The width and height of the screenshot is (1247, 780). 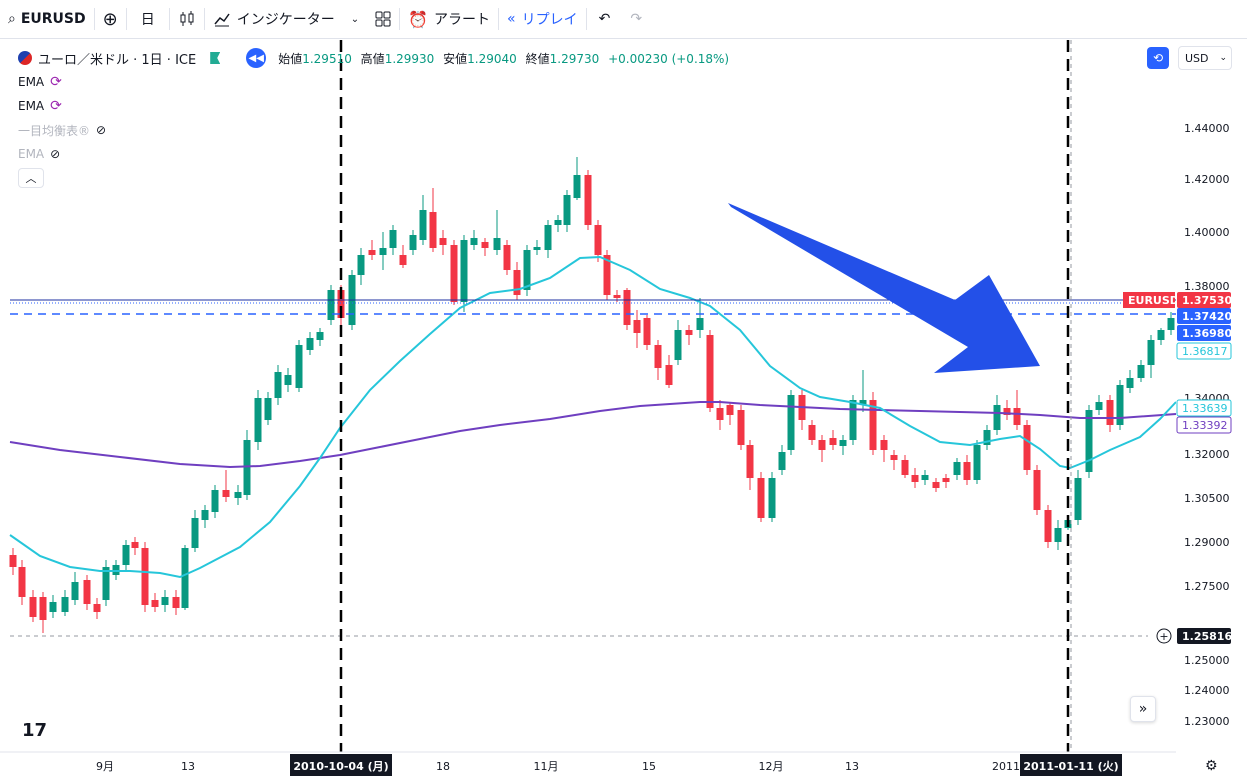 What do you see at coordinates (649, 766) in the screenshot?
I see `x-tick-label: 15` at bounding box center [649, 766].